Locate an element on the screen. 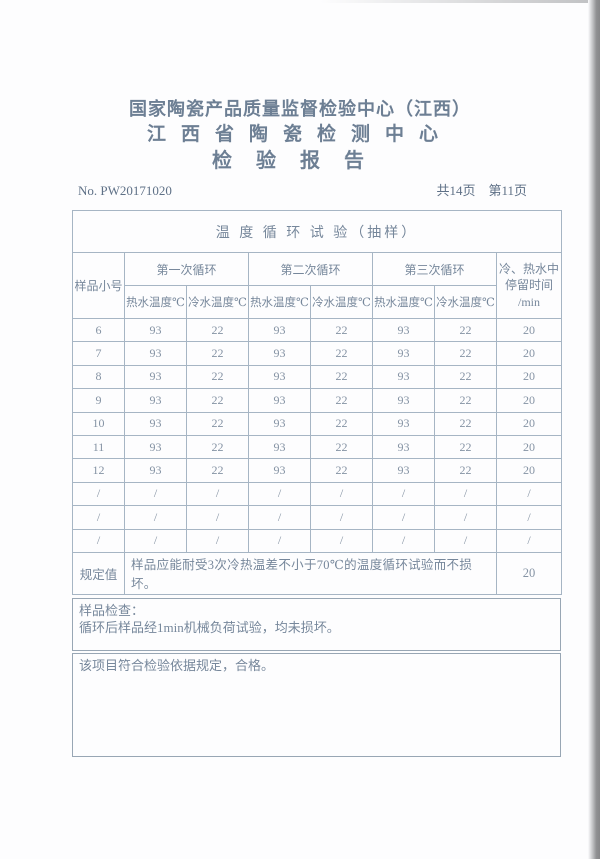 Image resolution: width=600 pixels, height=859 pixels. page-indicator: 共14页 第11页 is located at coordinates (481, 190).